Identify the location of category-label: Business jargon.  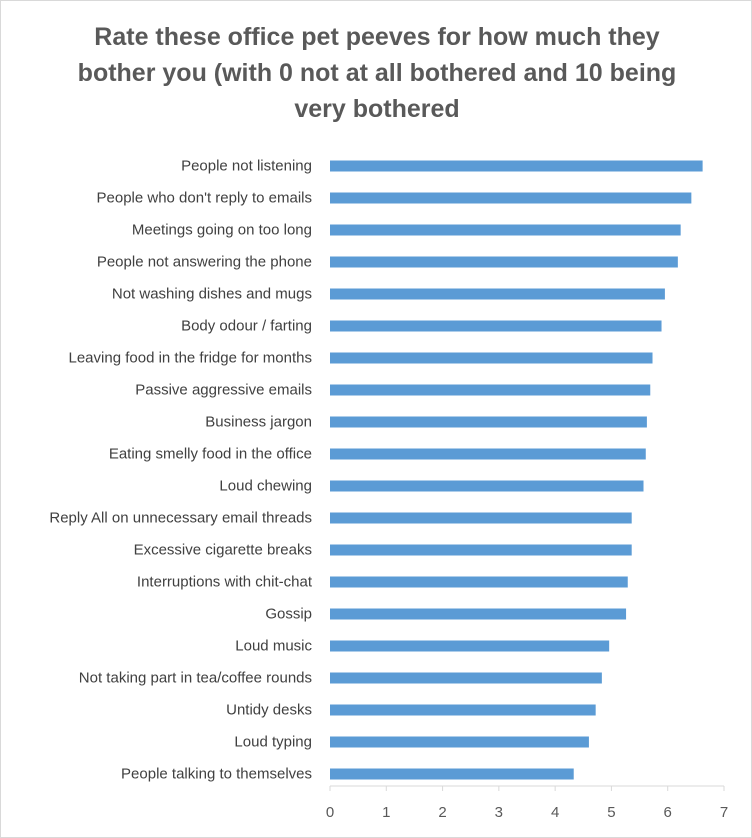
(258, 422).